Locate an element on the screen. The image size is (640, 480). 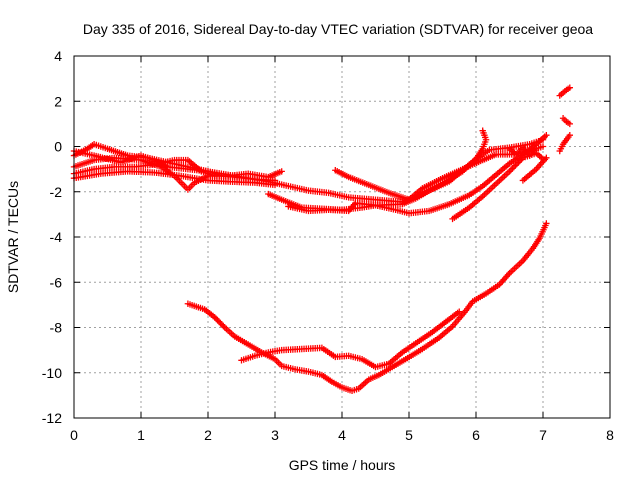
x-tick-label: 7 is located at coordinates (543, 435).